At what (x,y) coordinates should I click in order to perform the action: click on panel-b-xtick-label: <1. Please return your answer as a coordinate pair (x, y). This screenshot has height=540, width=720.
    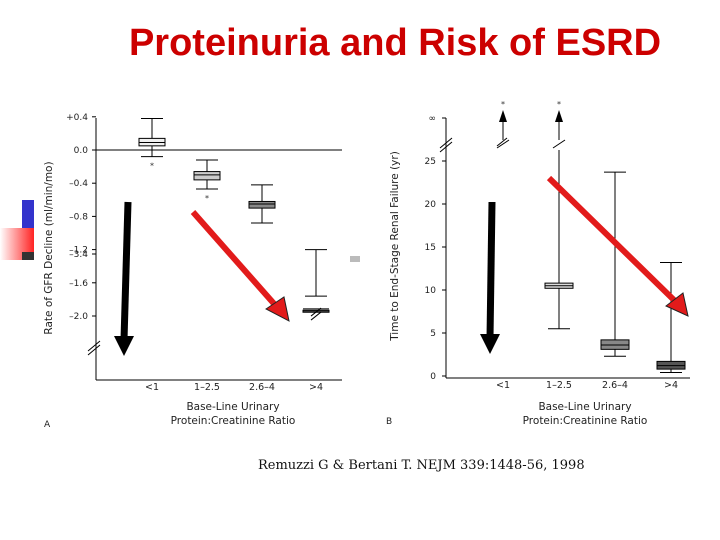
    Looking at the image, I should click on (503, 385).